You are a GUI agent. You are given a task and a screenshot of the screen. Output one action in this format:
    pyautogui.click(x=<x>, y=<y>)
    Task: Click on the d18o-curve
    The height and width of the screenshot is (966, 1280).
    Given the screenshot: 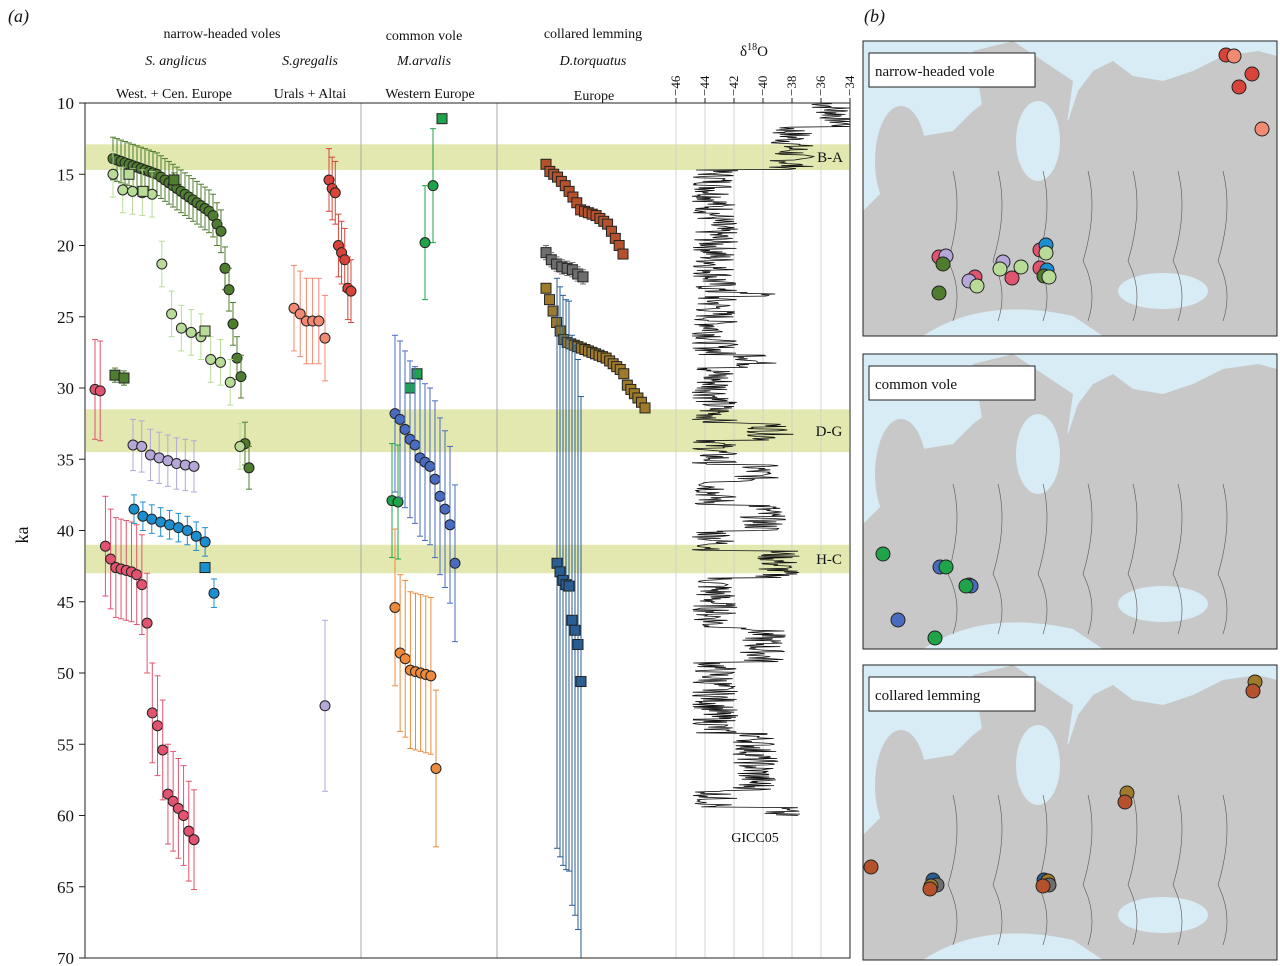 What is the action you would take?
    pyautogui.click(x=771, y=459)
    